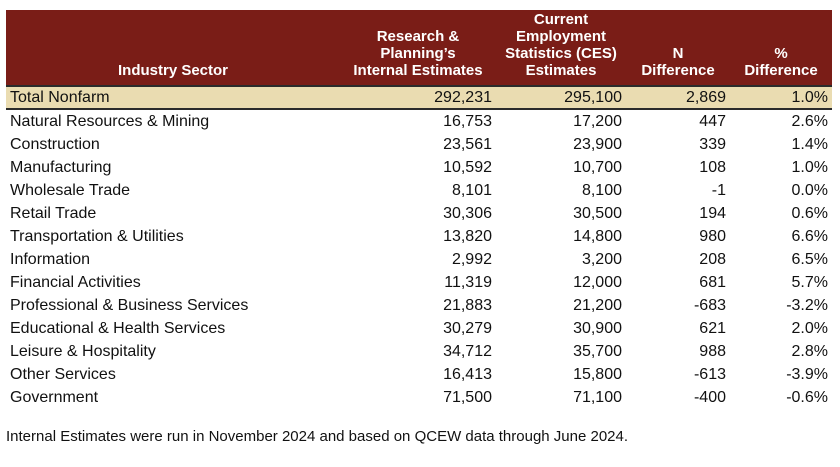 The image size is (840, 467). What do you see at coordinates (467, 374) in the screenshot?
I see `cell-internal-estimate: 16,413` at bounding box center [467, 374].